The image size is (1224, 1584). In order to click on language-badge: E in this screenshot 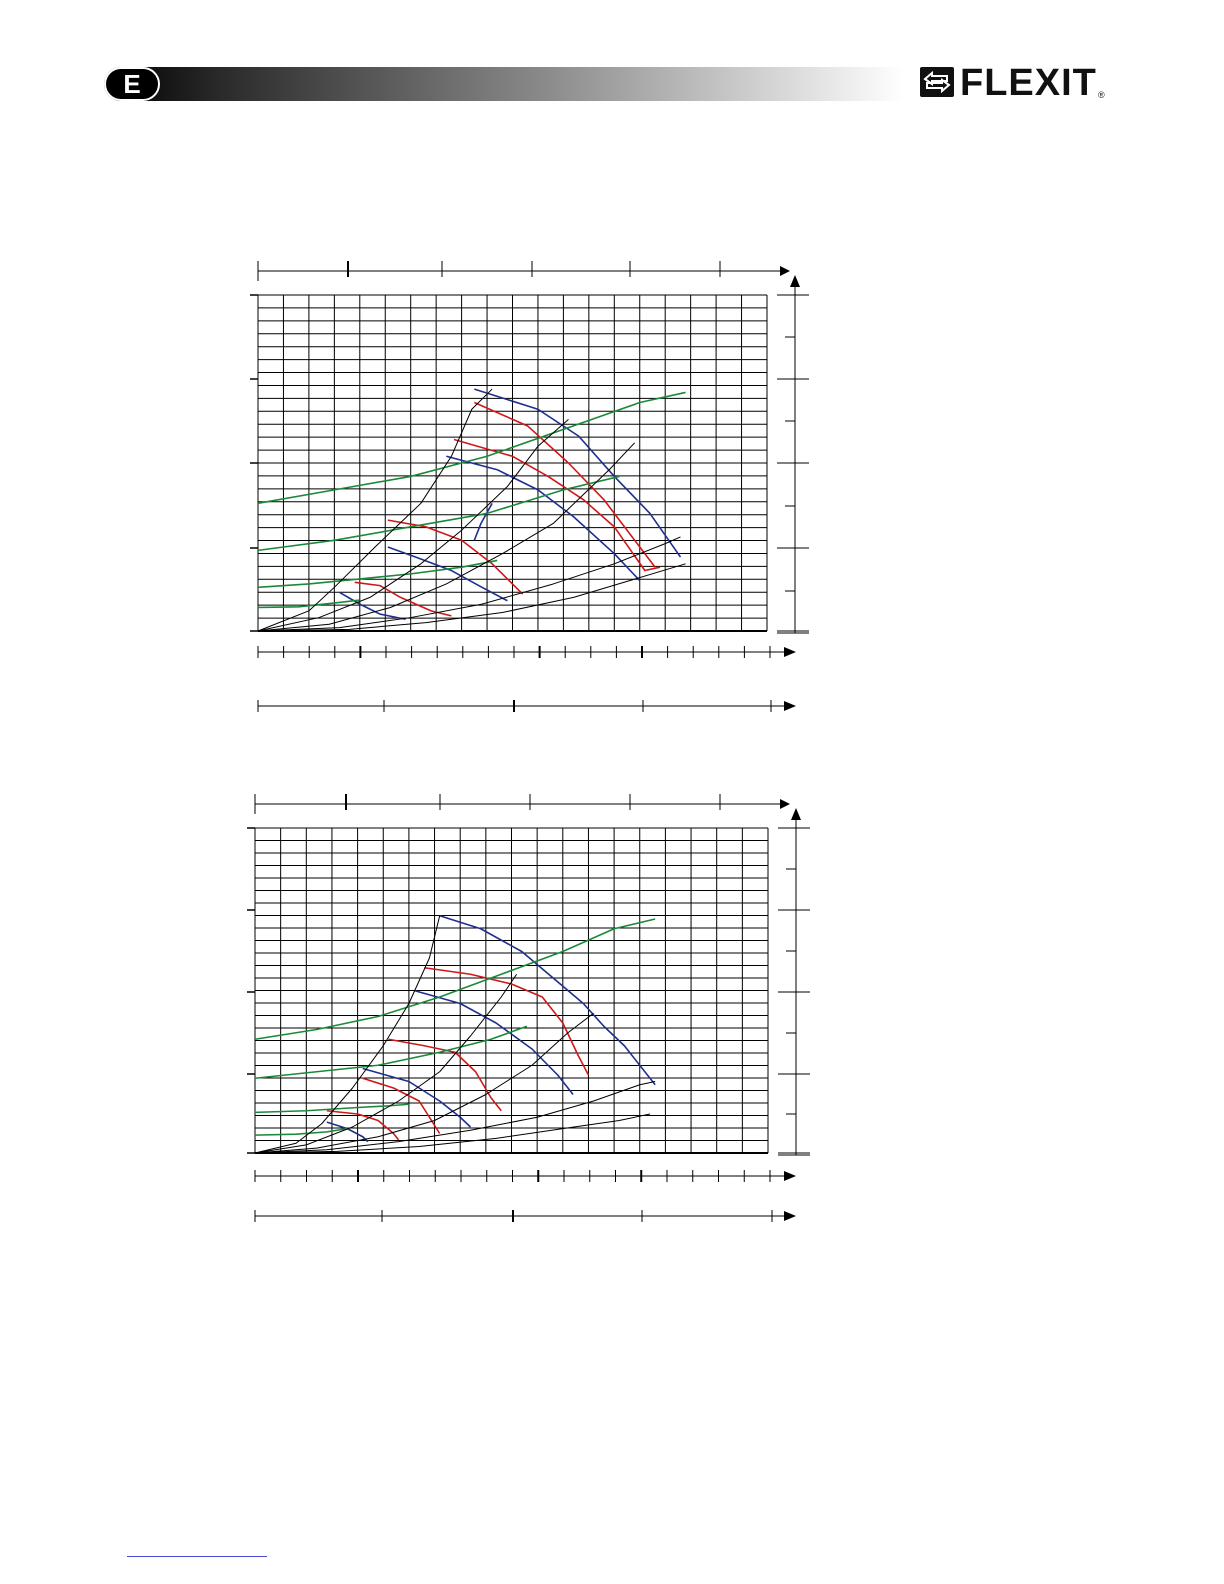, I will do `click(132, 84)`.